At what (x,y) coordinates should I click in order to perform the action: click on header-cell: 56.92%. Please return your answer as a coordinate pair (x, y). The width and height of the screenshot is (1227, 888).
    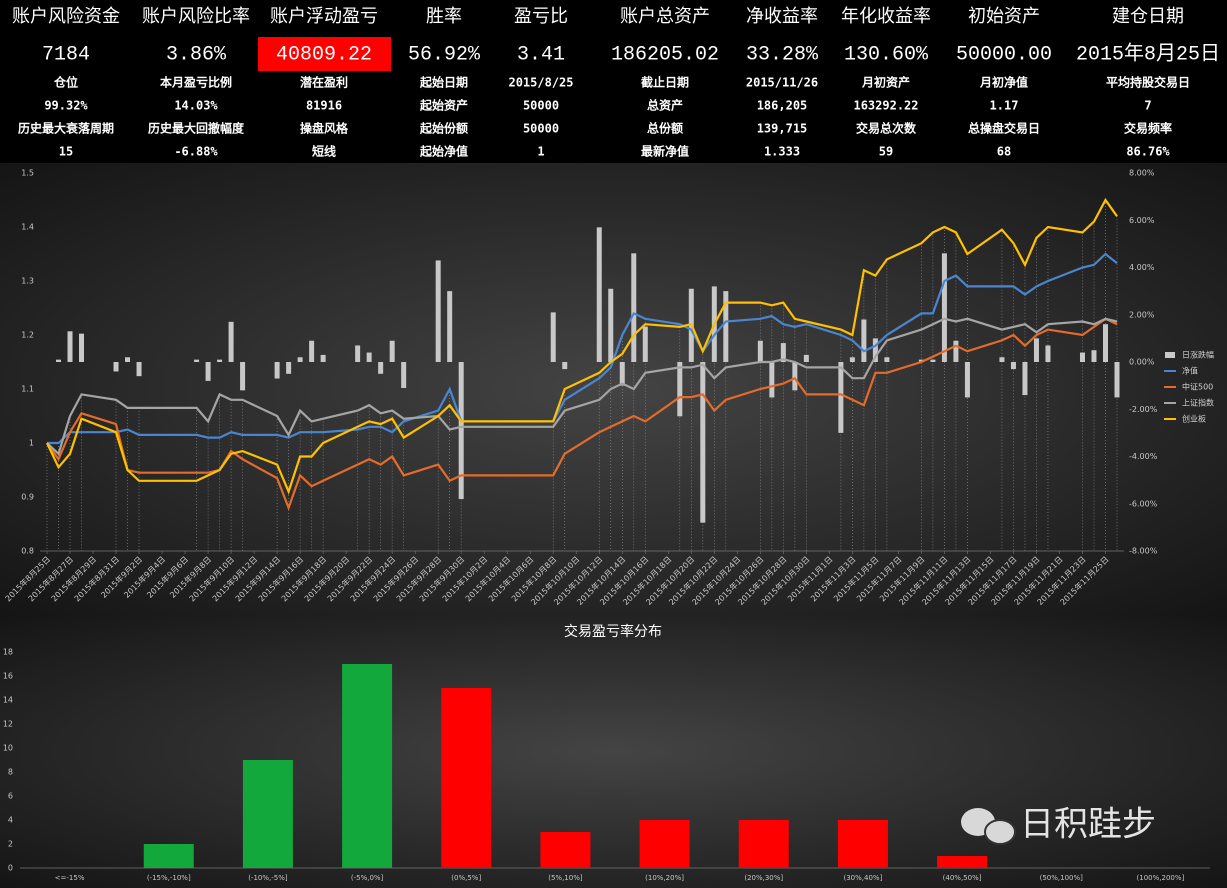
    Looking at the image, I should click on (444, 54).